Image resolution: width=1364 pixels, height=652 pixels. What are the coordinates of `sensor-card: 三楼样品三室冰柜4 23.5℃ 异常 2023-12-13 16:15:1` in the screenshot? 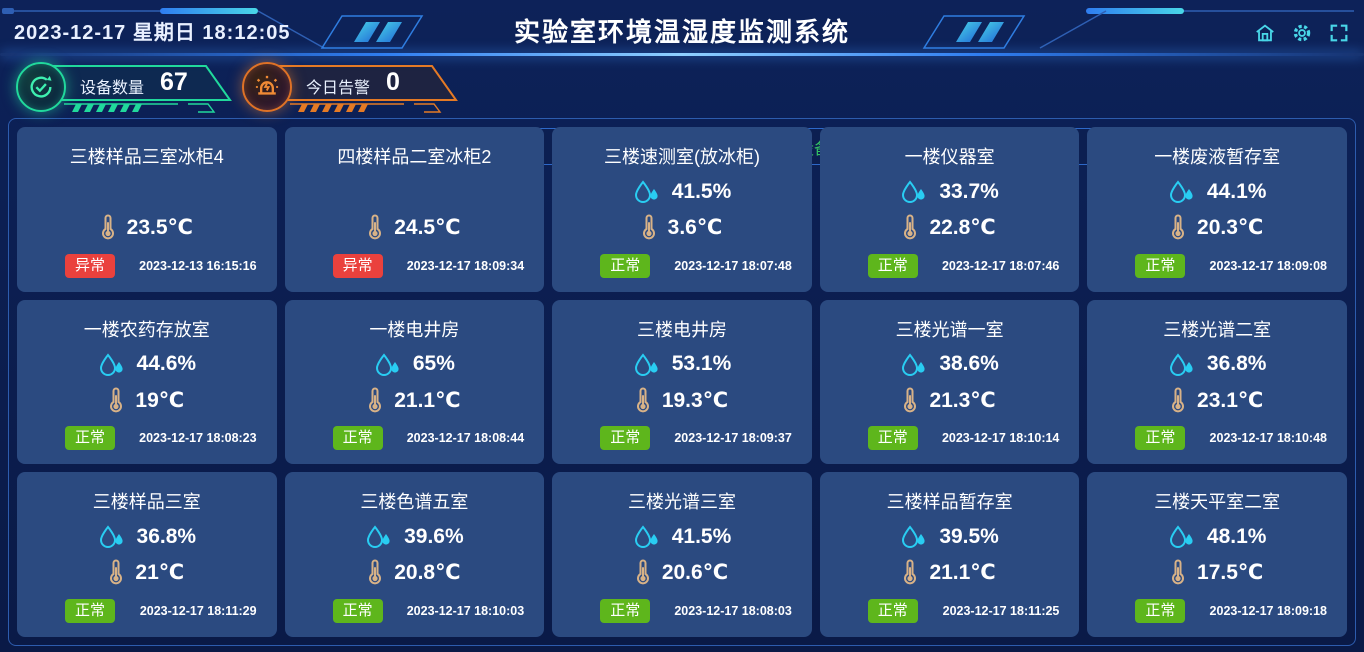 It's located at (147, 209).